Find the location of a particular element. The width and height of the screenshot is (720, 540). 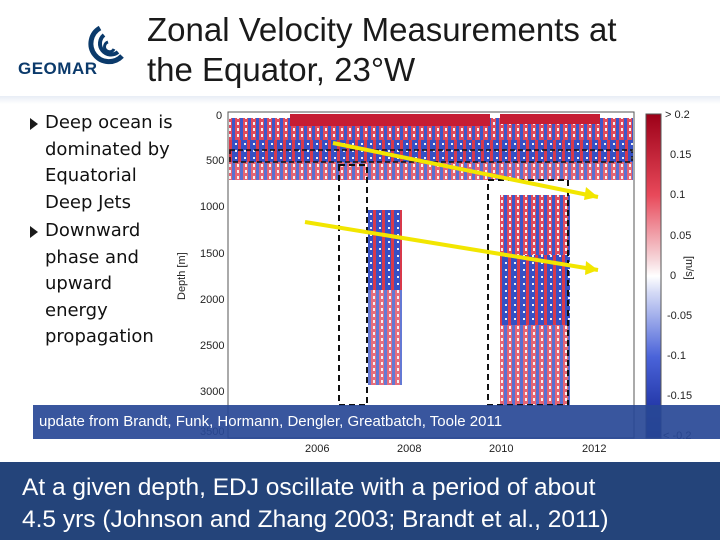

colorbar-tick-label: > 0.2 is located at coordinates (677, 115).